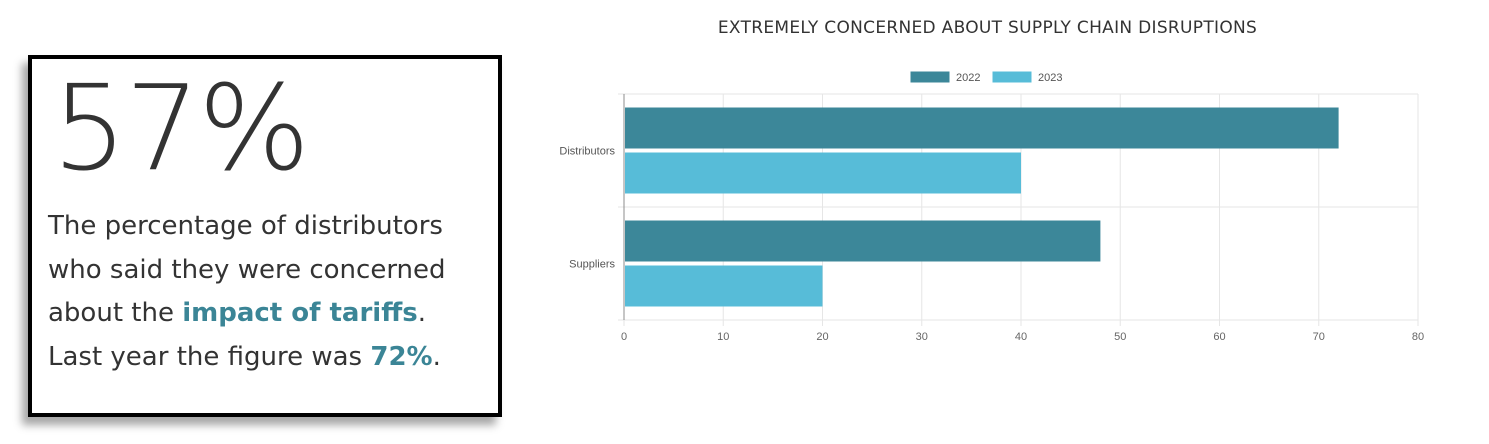 This screenshot has height=444, width=1489. I want to click on stat-text-3: ., so click(436, 356).